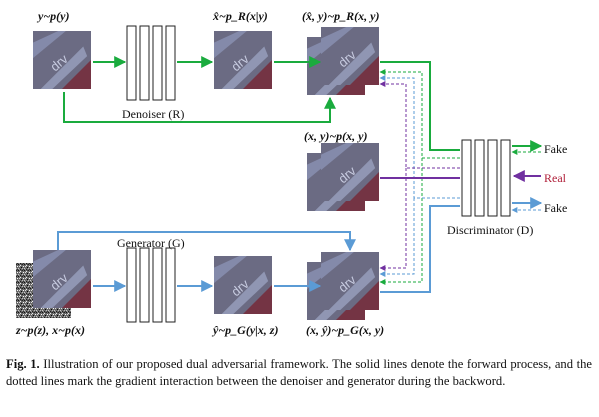 The width and height of the screenshot is (599, 417). I want to click on label-pair-G: (x, ŷ)~p_G(x, y), so click(345, 330).